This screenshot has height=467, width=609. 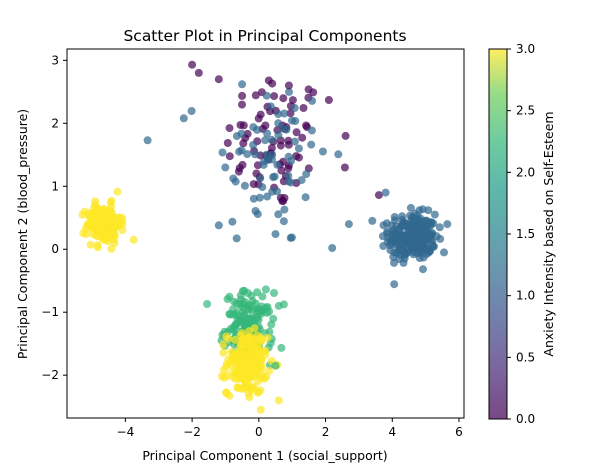 I want to click on y-axis-label: Principal Component 2 (blood_pressure), so click(x=22, y=234).